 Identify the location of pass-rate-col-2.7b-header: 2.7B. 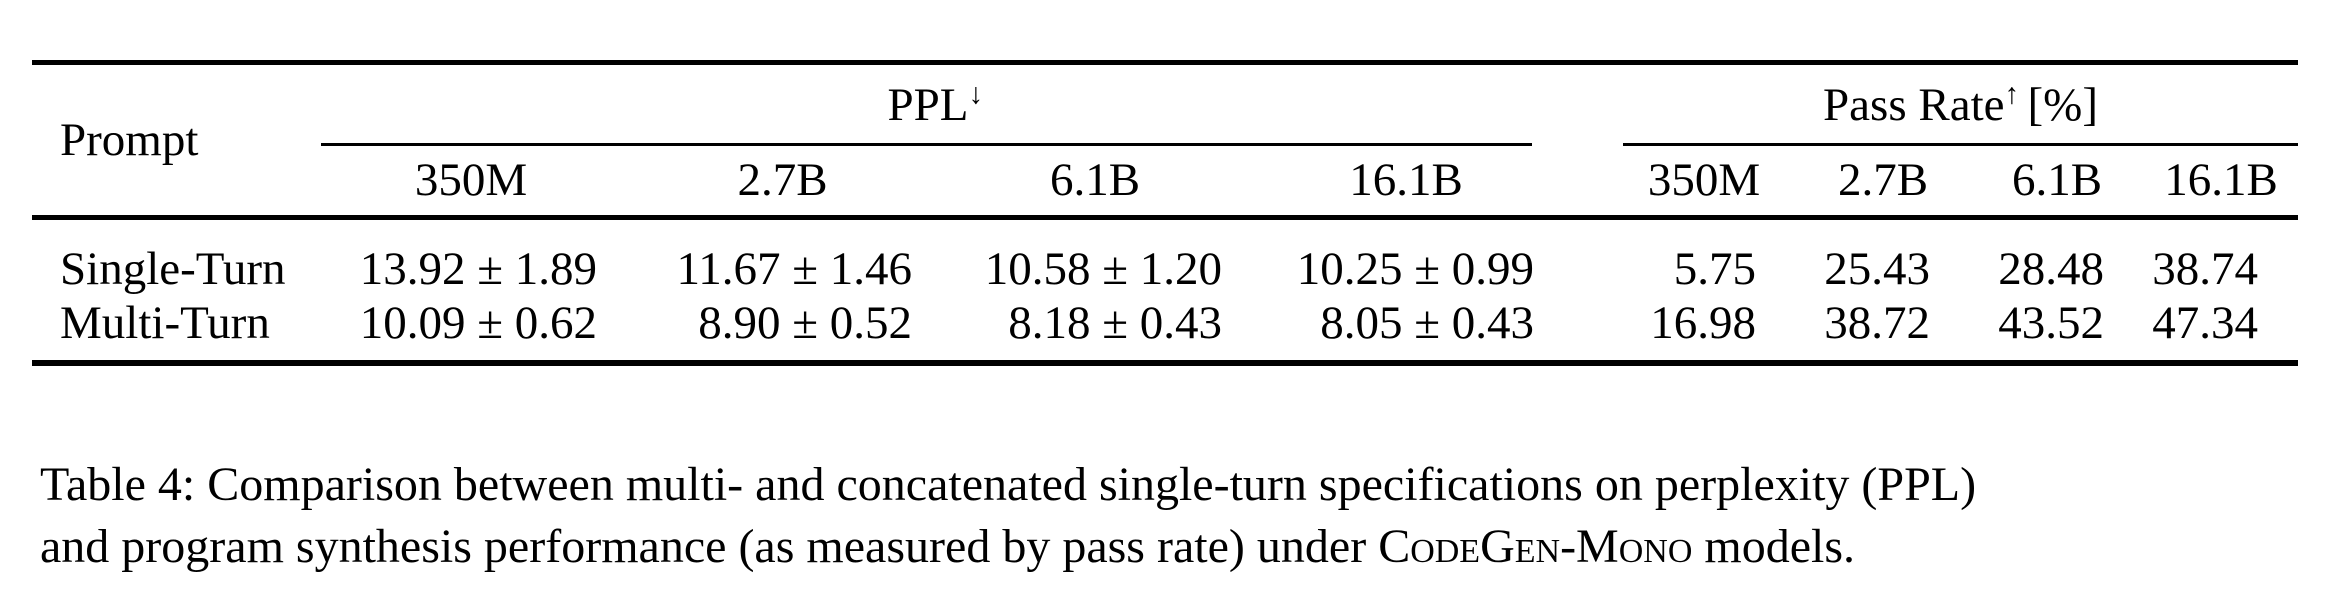
(1883, 180).